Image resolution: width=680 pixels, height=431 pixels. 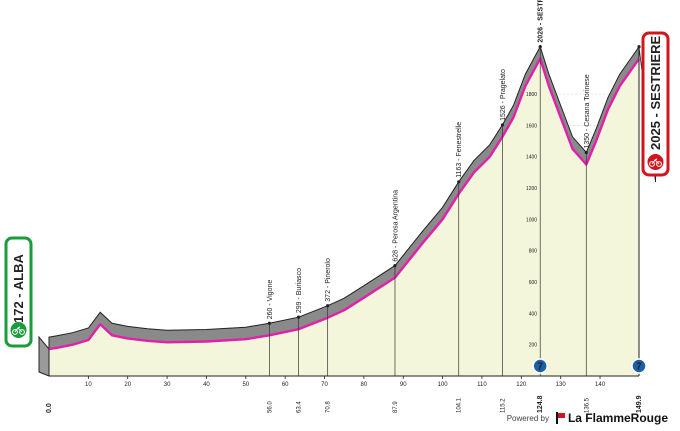 I want to click on y-tick-label: 400, so click(x=533, y=314).